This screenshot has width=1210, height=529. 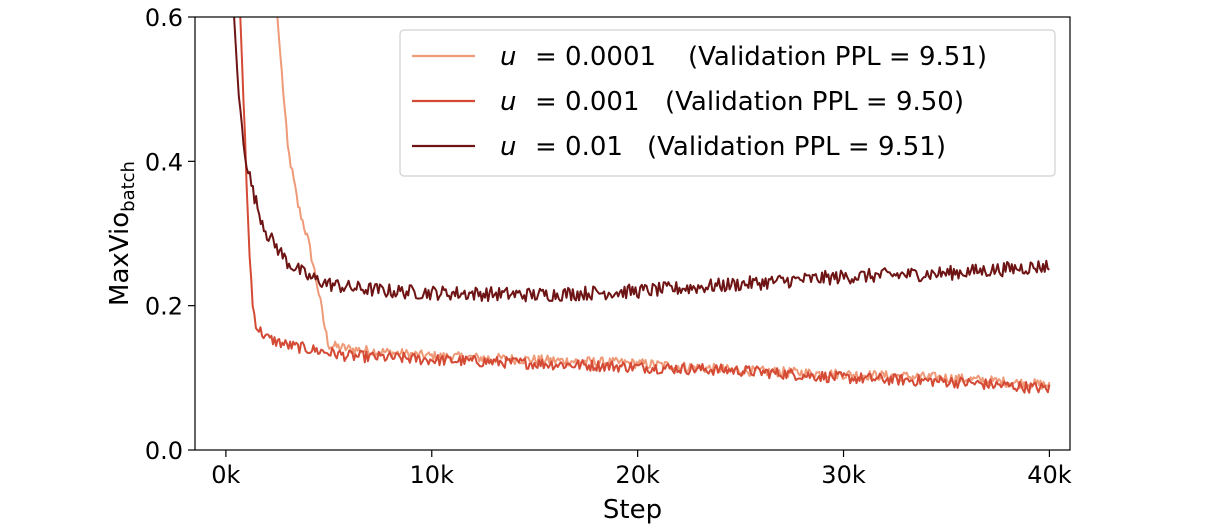 What do you see at coordinates (164, 451) in the screenshot?
I see `y-tick-label: 0.0` at bounding box center [164, 451].